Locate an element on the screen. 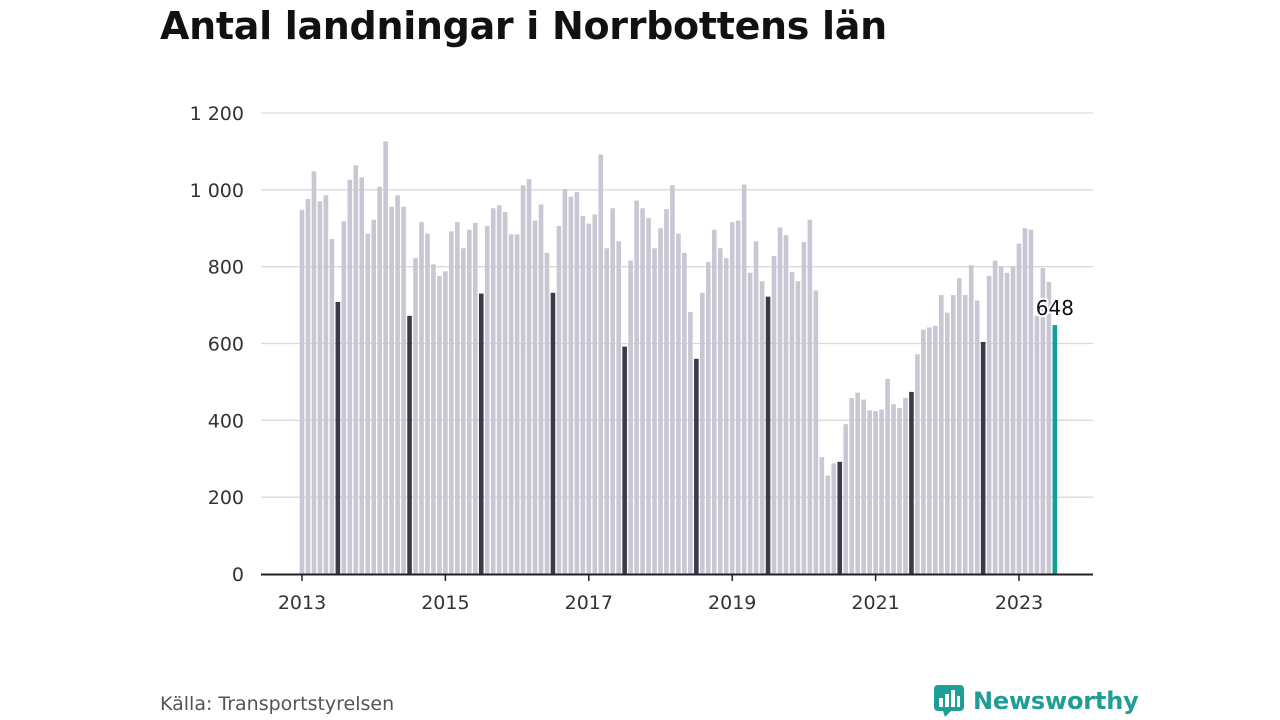 This screenshot has width=1280, height=720. latest-value-label: 648 is located at coordinates (1055, 308).